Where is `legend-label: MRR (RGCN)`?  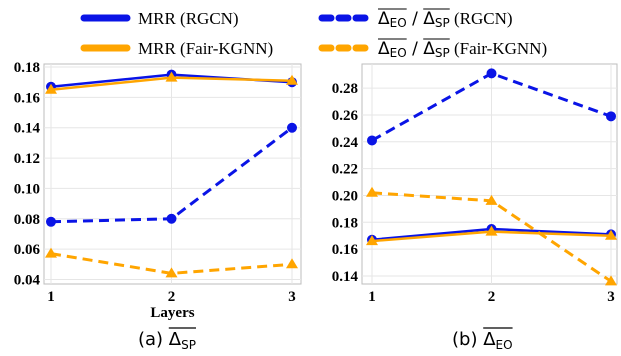
legend-label: MRR (RGCN) is located at coordinates (188, 18).